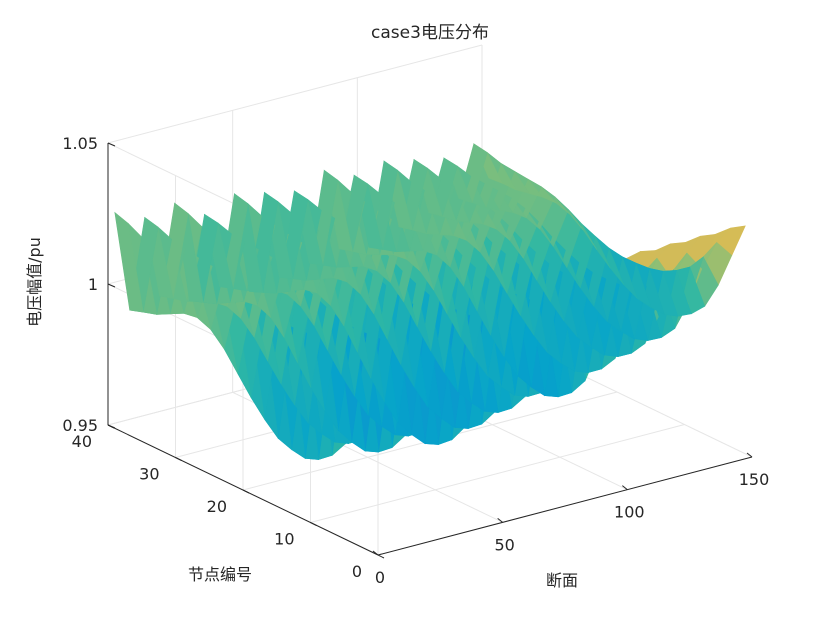 This screenshot has width=831, height=623. Describe the element at coordinates (430, 33) in the screenshot. I see `chart-title: case3电压分布` at that location.